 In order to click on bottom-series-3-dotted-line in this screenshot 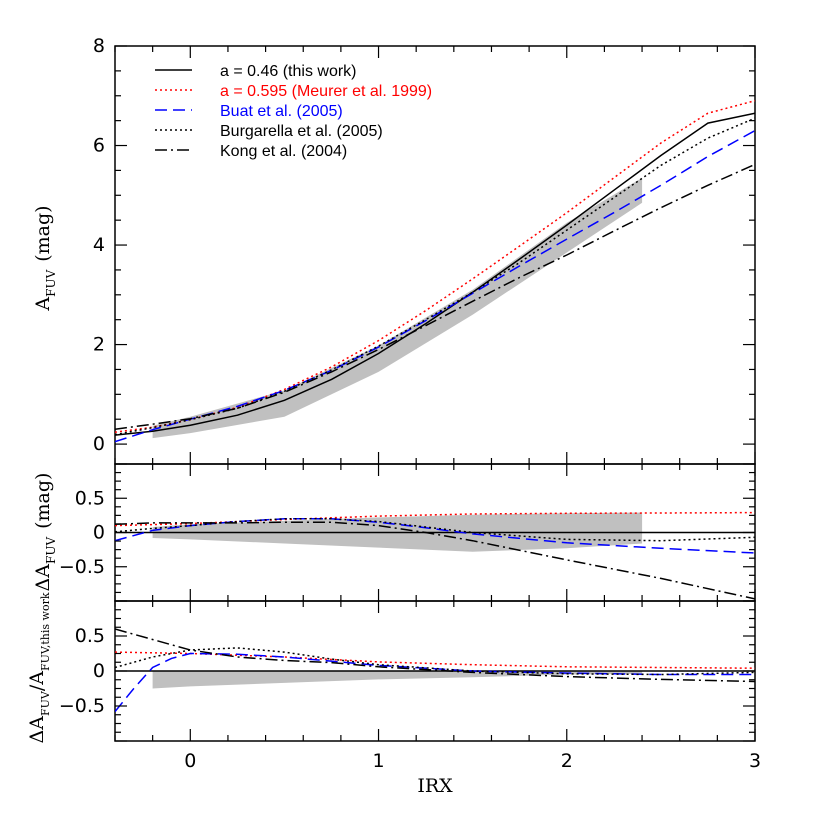, I will do `click(435, 661)`.